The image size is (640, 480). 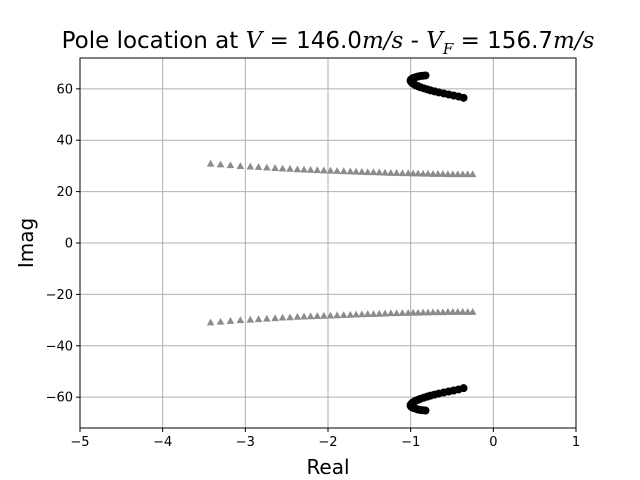 What do you see at coordinates (576, 442) in the screenshot?
I see `x-tick-label: 1` at bounding box center [576, 442].